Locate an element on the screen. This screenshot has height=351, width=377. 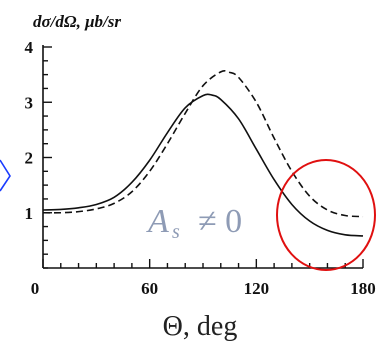
arrow-tip-shape is located at coordinates (5, 175).